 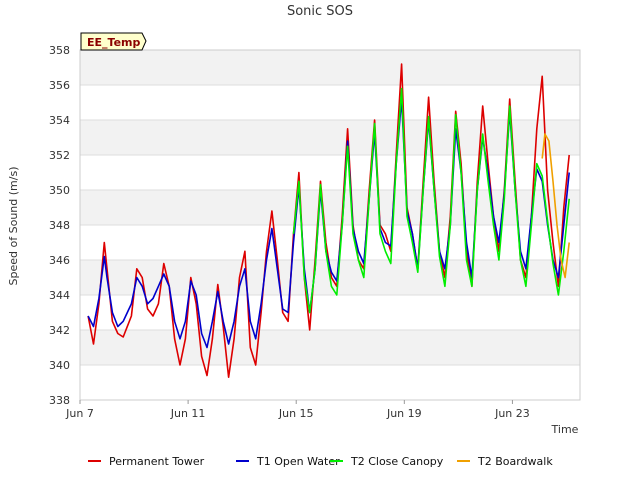 What do you see at coordinates (512, 413) in the screenshot?
I see `x-tick-label: Jun 23` at bounding box center [512, 413].